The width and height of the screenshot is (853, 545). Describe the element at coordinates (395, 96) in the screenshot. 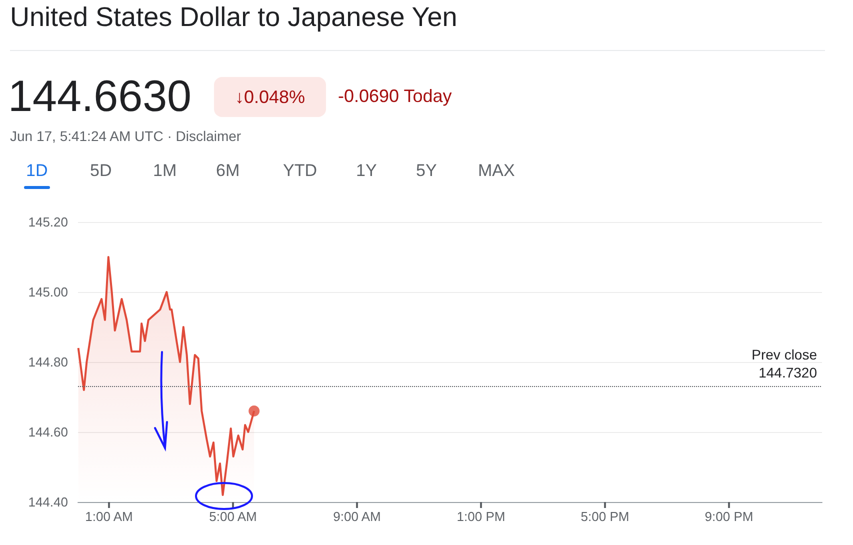

I see `text: -0.0690 Today` at that location.